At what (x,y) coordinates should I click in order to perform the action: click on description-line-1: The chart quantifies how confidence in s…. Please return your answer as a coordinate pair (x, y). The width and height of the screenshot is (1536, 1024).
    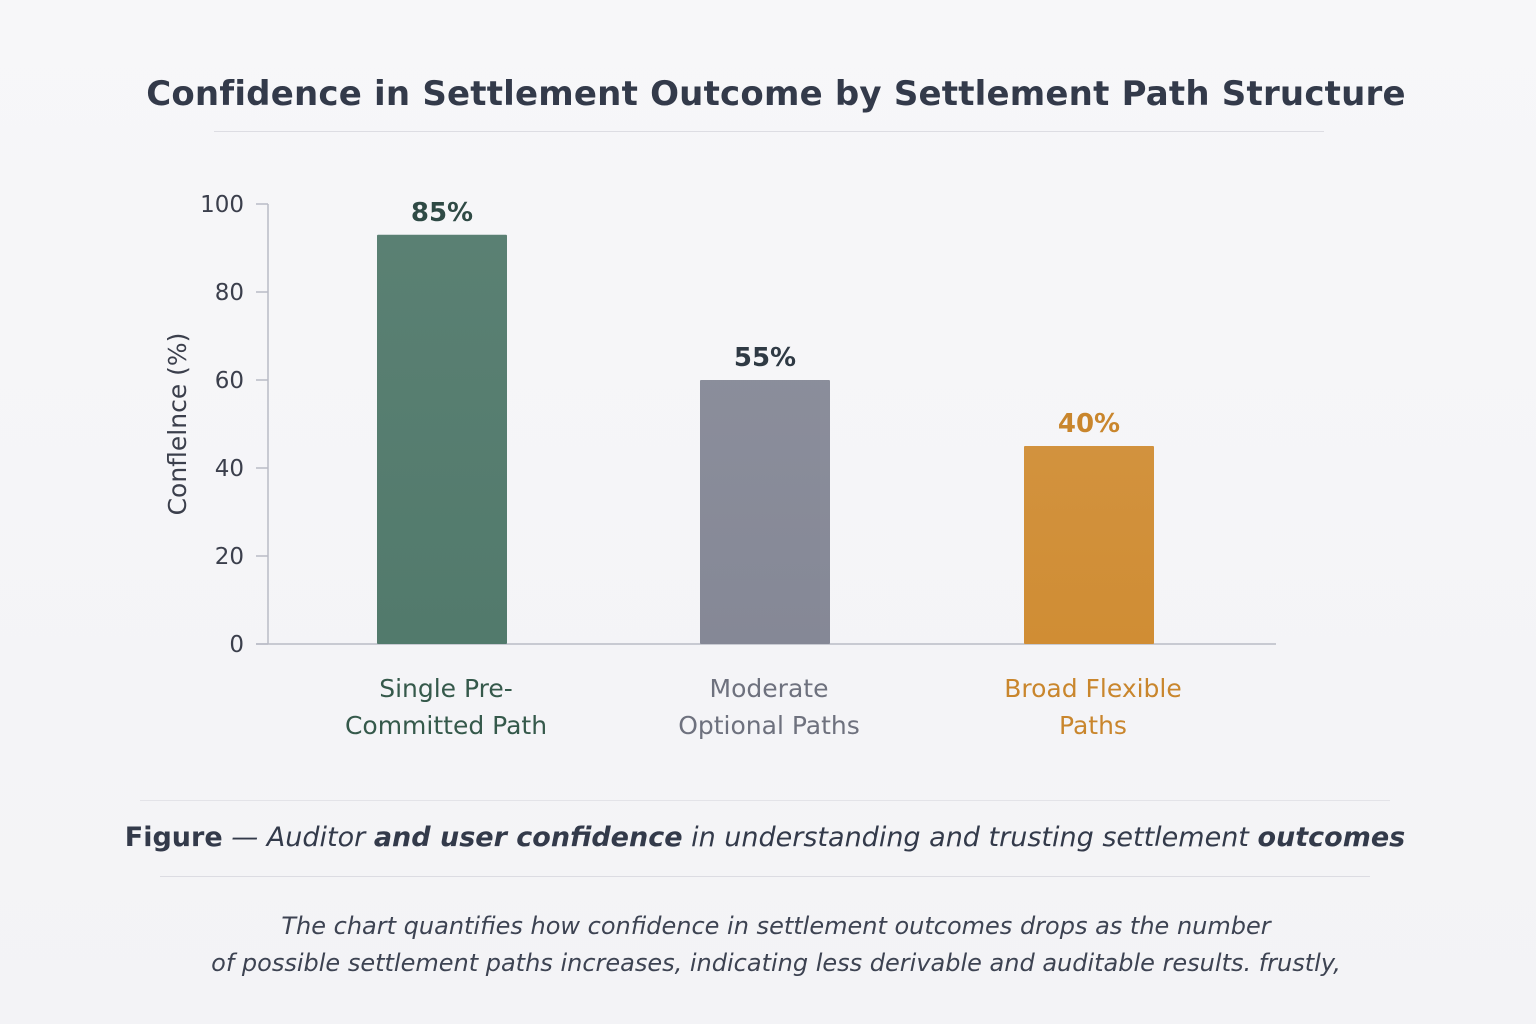
    Looking at the image, I should click on (776, 926).